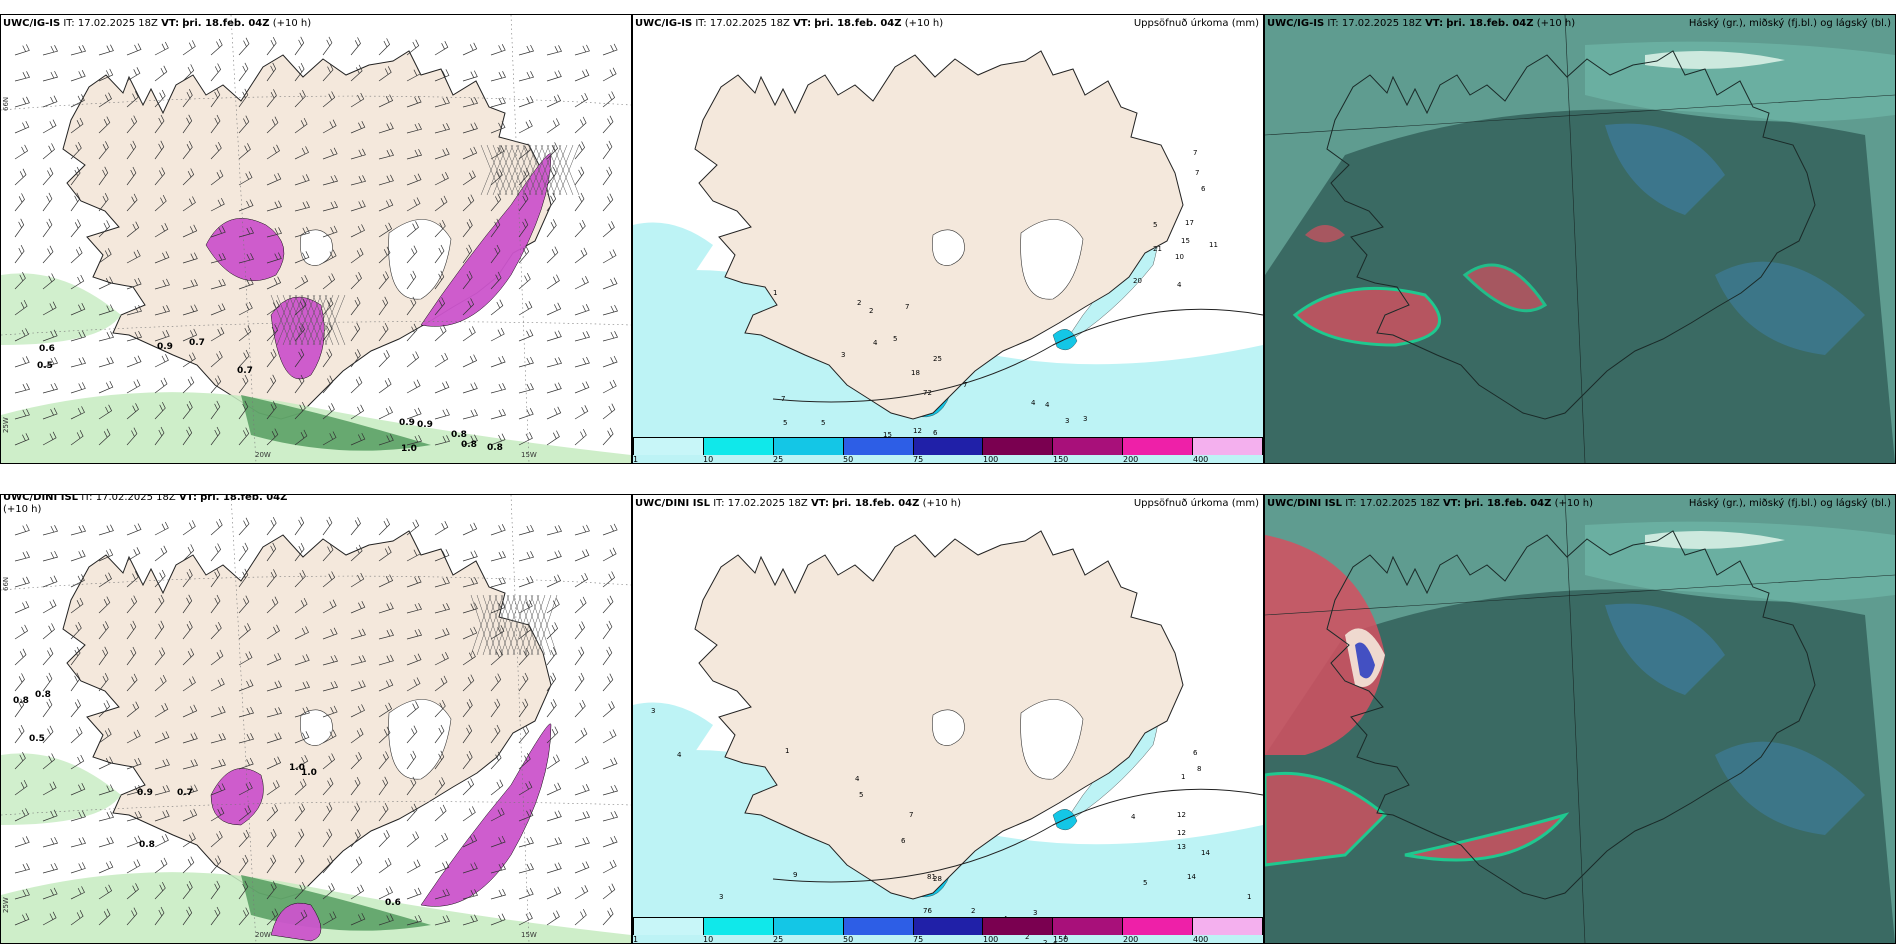 This screenshot has width=1900, height=950. What do you see at coordinates (1061, 459) in the screenshot?
I see `colorbar-tick-label: 150` at bounding box center [1061, 459].